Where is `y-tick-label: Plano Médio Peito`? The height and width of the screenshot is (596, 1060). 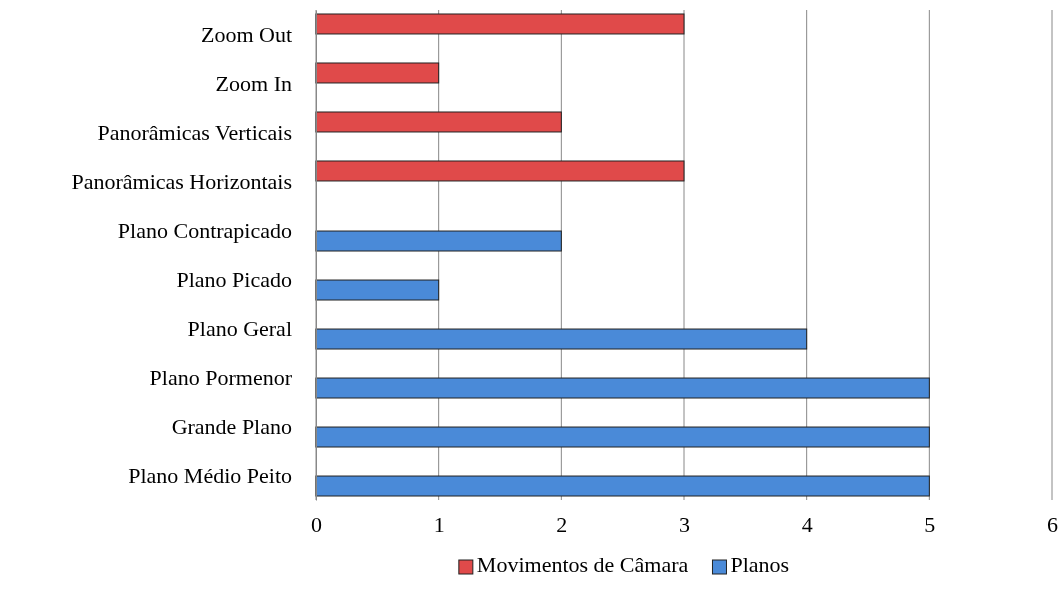 y-tick-label: Plano Médio Peito is located at coordinates (210, 475).